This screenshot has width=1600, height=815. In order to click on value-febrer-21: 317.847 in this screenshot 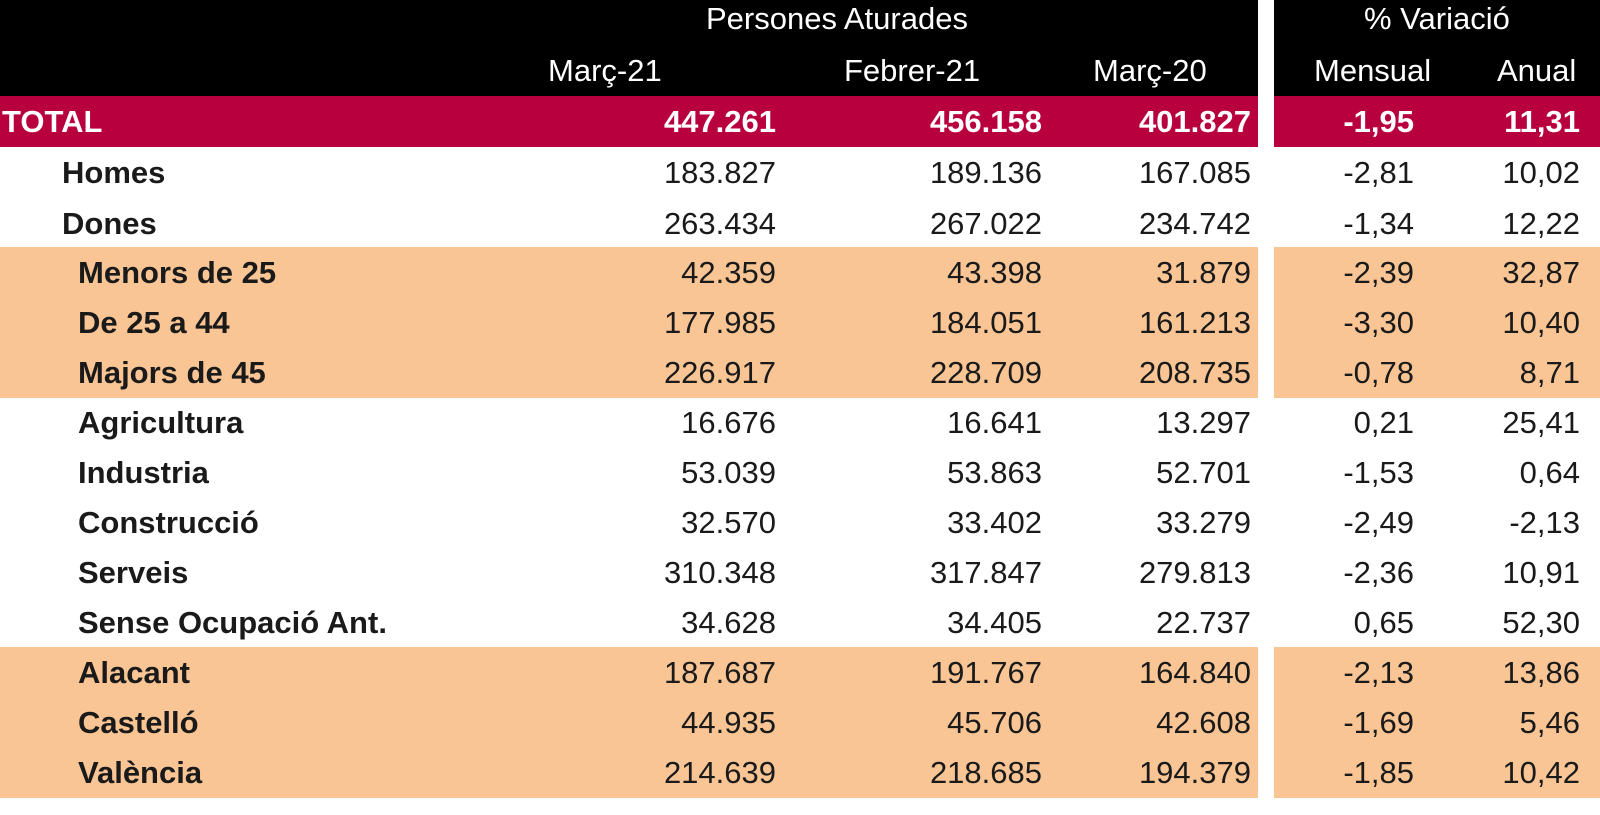, I will do `click(985, 572)`.